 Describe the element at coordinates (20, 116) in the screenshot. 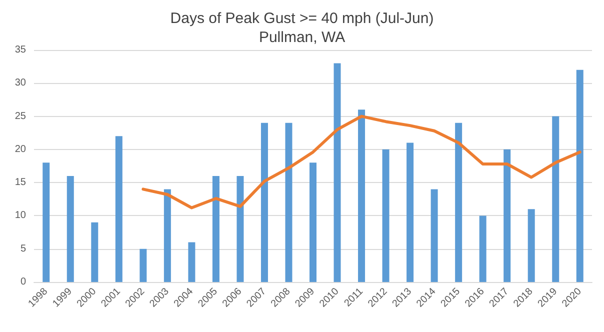

I see `y-tick-label: 25` at that location.